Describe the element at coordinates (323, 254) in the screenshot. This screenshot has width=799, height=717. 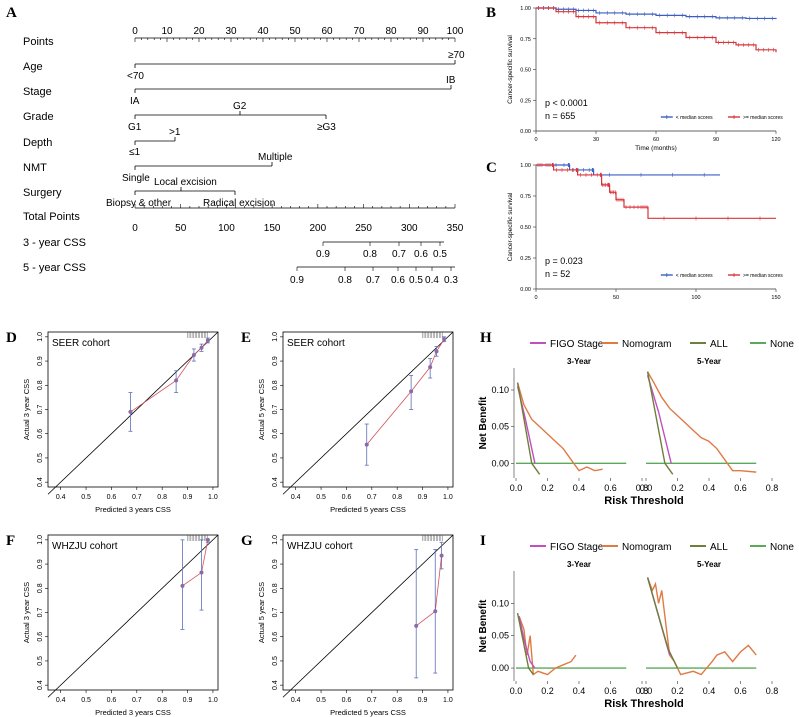
I see `css3-tick-label: 0.9` at that location.